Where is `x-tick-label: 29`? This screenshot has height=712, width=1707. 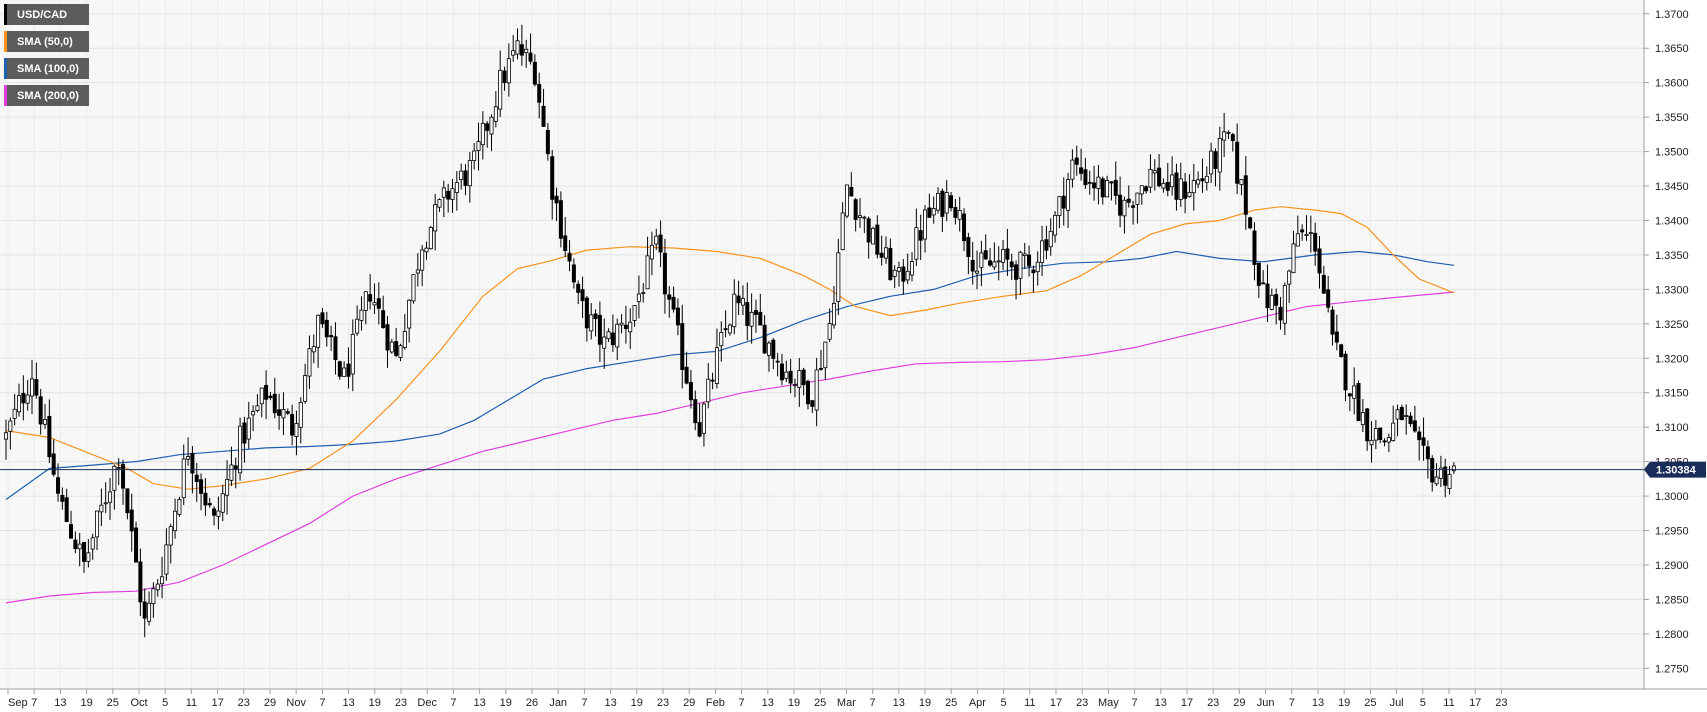 x-tick-label: 29 is located at coordinates (689, 703).